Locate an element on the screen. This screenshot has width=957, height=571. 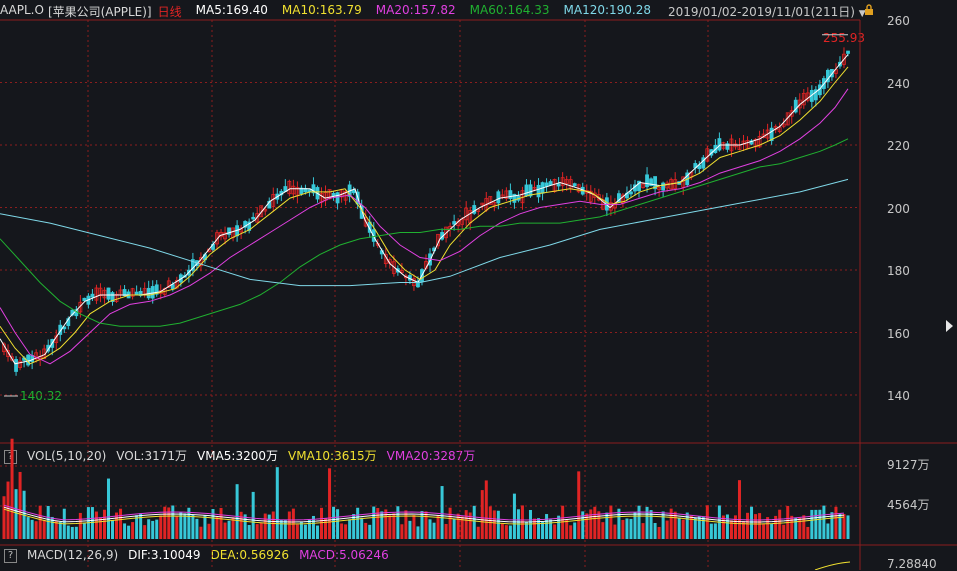
price-tick: 240 is located at coordinates (898, 84).